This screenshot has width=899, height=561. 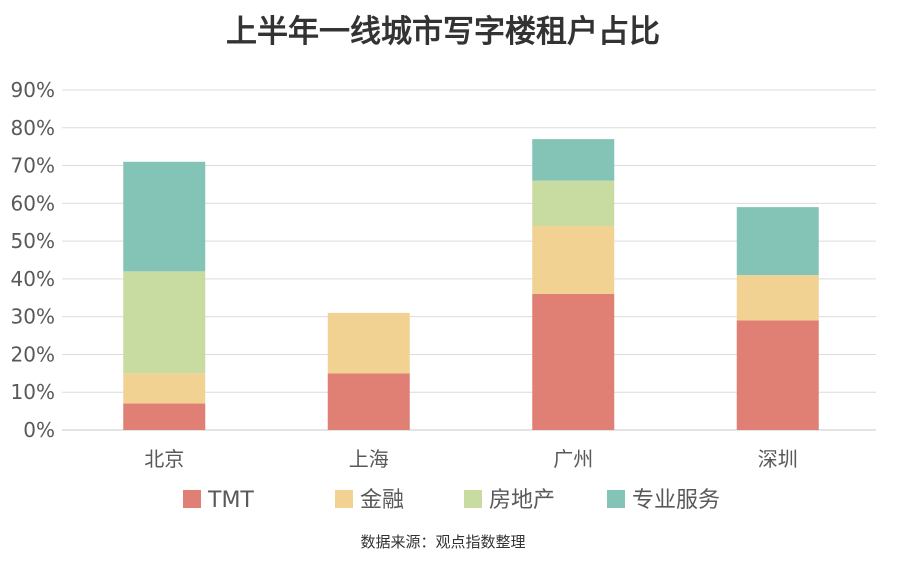 I want to click on y-axis-ticks: 0% 10% 20% 30% 40% 50% 60% 70% 80% 90%, so click(x=33, y=260).